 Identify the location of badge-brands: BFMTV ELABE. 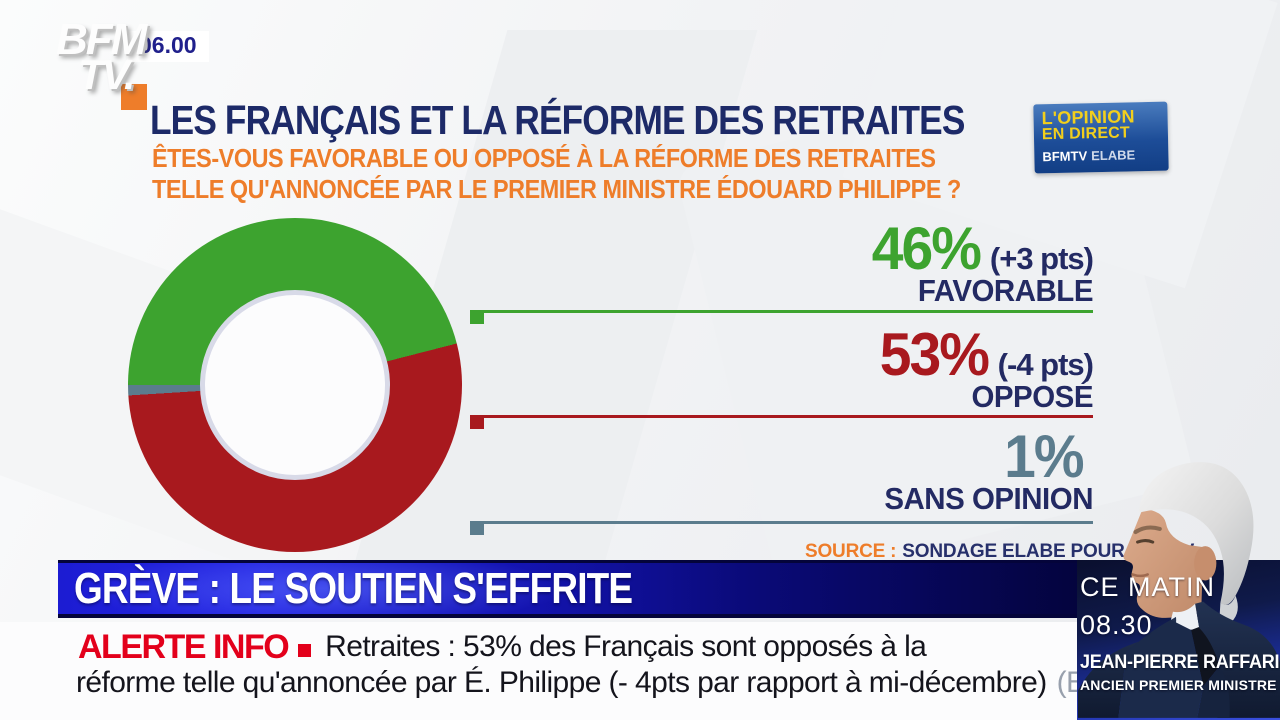
(1101, 155).